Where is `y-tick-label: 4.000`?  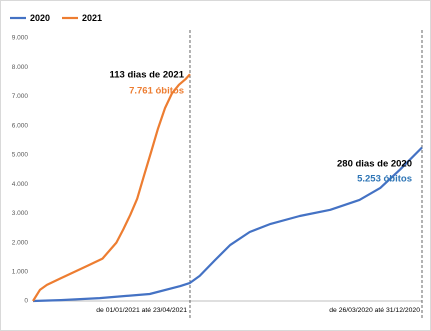 y-tick-label: 4.000 is located at coordinates (20, 184).